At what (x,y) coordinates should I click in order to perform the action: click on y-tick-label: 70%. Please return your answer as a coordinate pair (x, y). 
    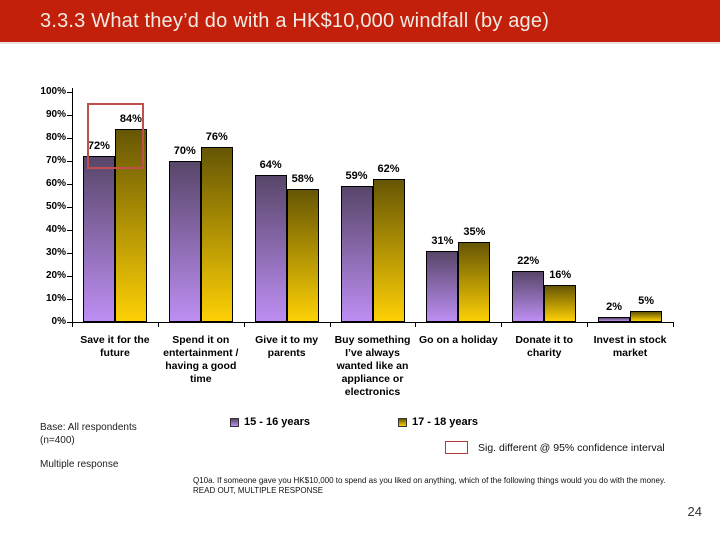
    Looking at the image, I should click on (55, 160).